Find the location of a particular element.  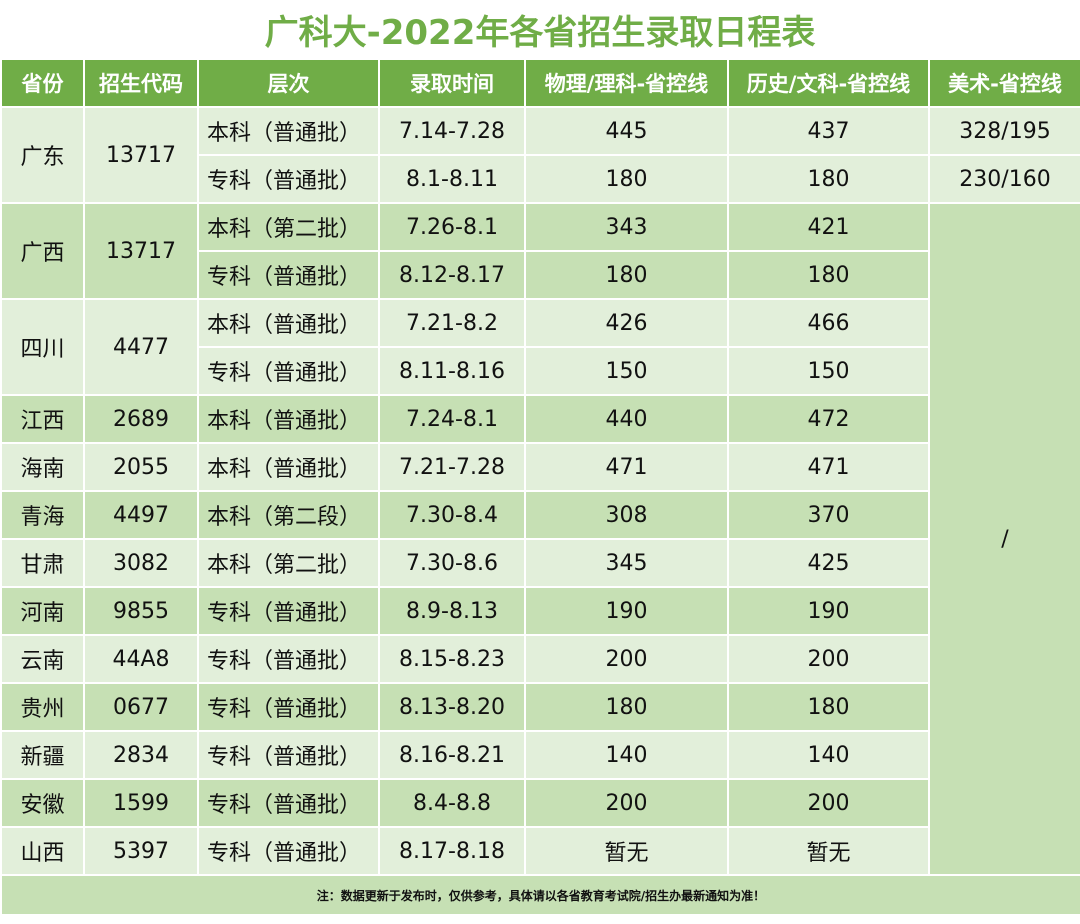

physics-cell: 343 is located at coordinates (626, 227).